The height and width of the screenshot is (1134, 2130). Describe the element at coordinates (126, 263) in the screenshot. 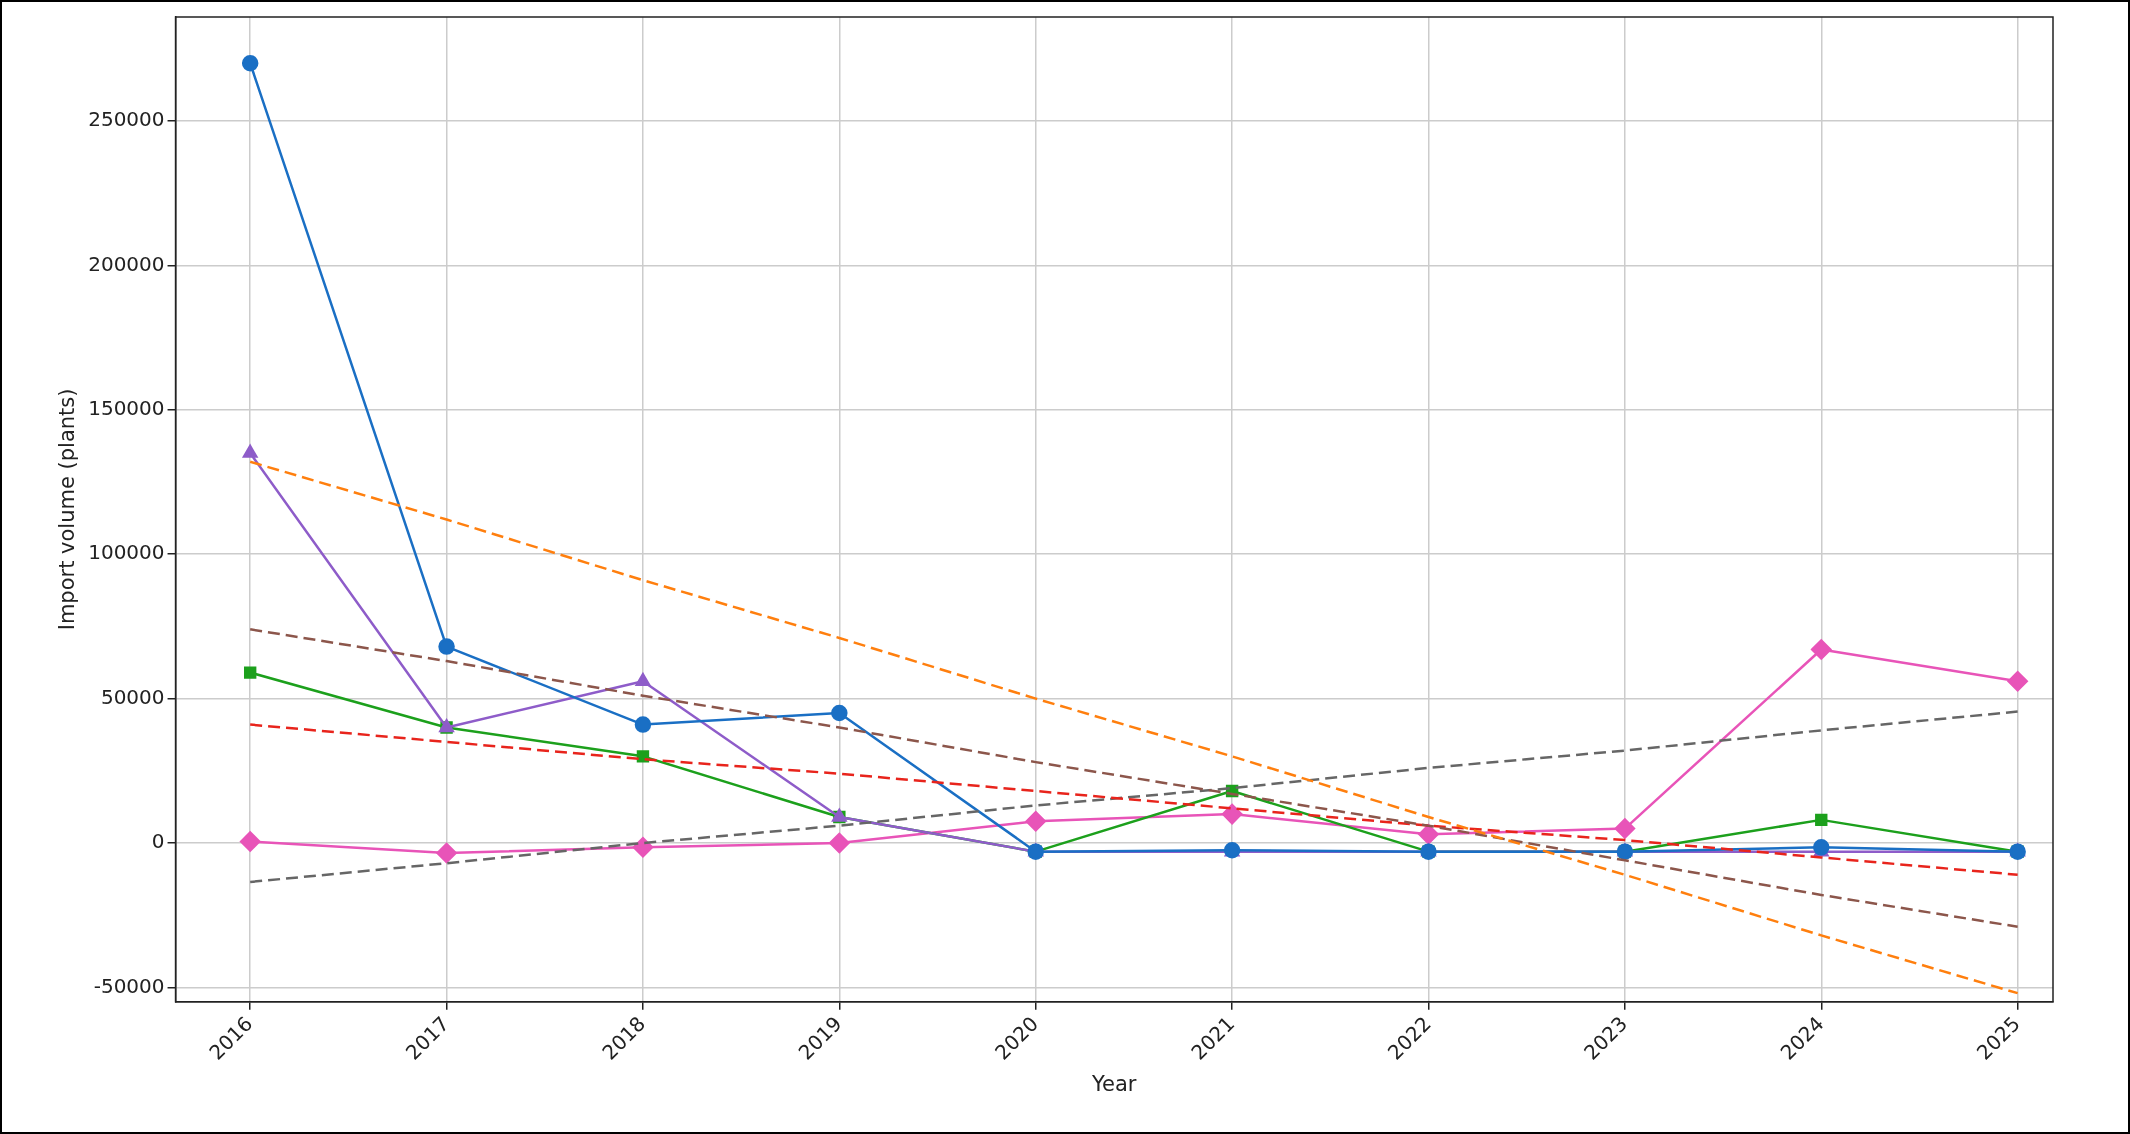

I see `y-tick-label: 200000` at that location.